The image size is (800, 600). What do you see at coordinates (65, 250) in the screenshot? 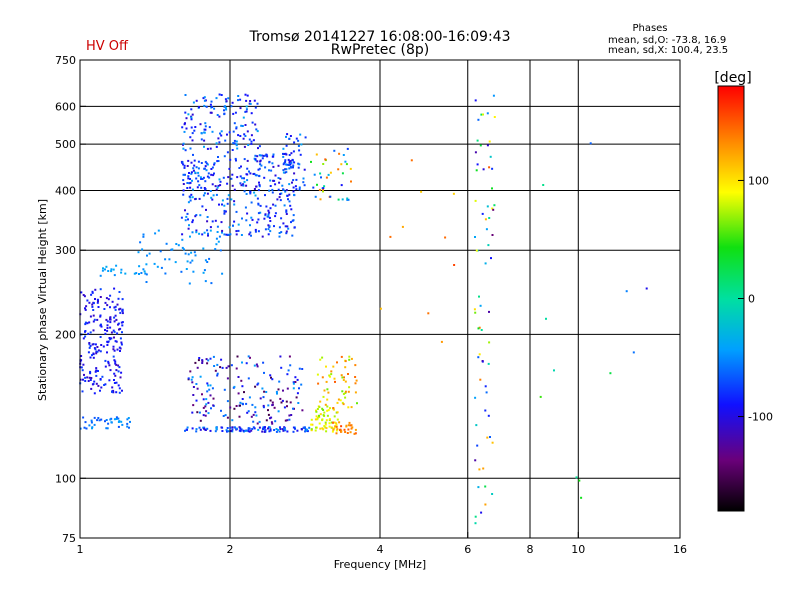
I see `y-tick-label: 300` at bounding box center [65, 250].